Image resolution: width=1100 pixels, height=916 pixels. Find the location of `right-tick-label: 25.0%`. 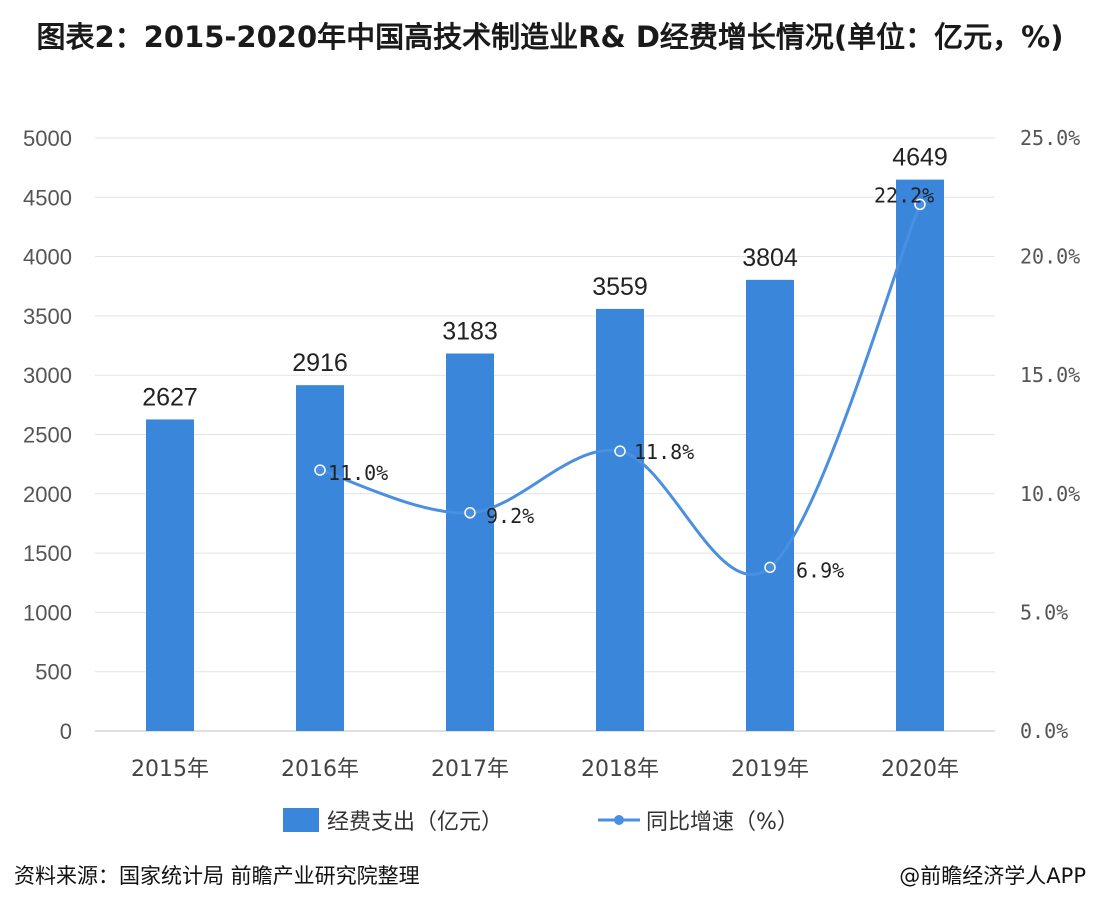

right-tick-label: 25.0% is located at coordinates (1050, 138).